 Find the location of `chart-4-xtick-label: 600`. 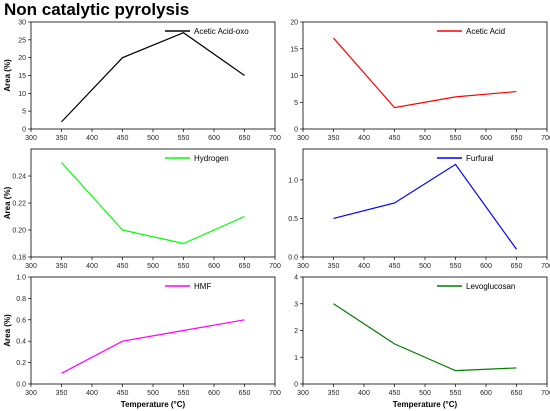

chart-4-xtick-label: 600 is located at coordinates (486, 266).